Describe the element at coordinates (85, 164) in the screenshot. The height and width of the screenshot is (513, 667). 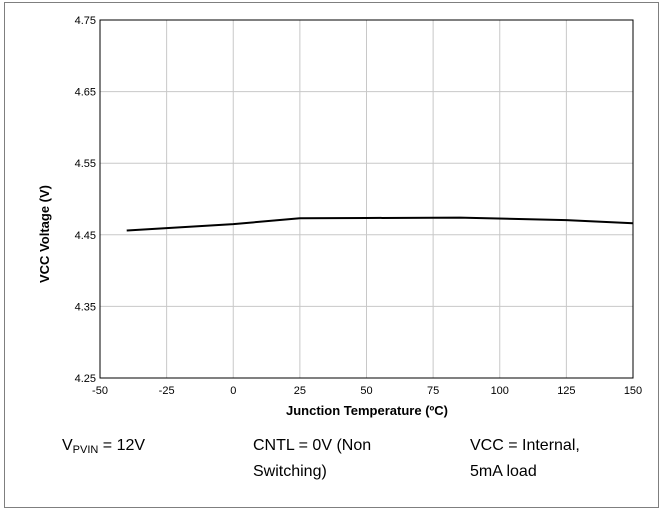
I see `y-tick-label: 4.55` at that location.